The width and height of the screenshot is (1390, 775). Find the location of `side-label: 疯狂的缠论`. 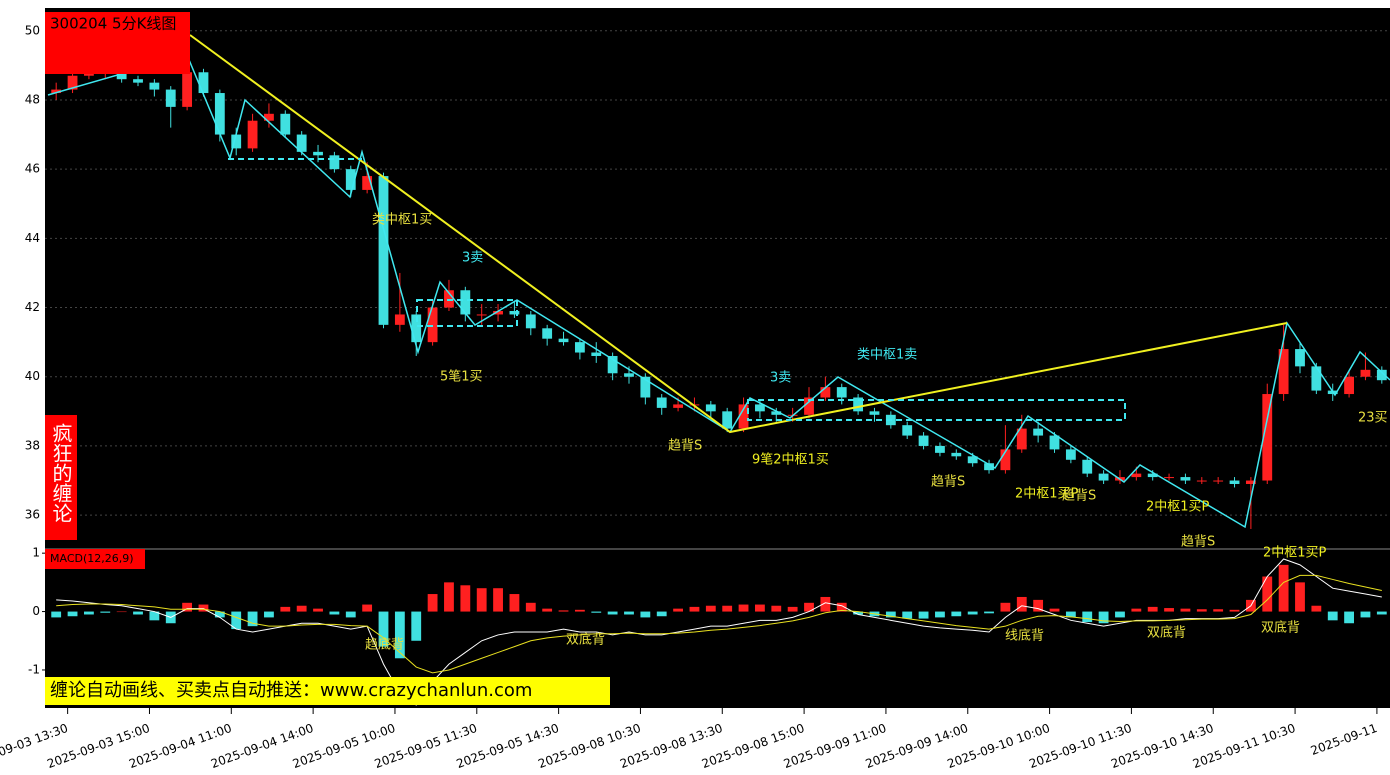

side-label: 疯狂的缠论 is located at coordinates (61, 473).